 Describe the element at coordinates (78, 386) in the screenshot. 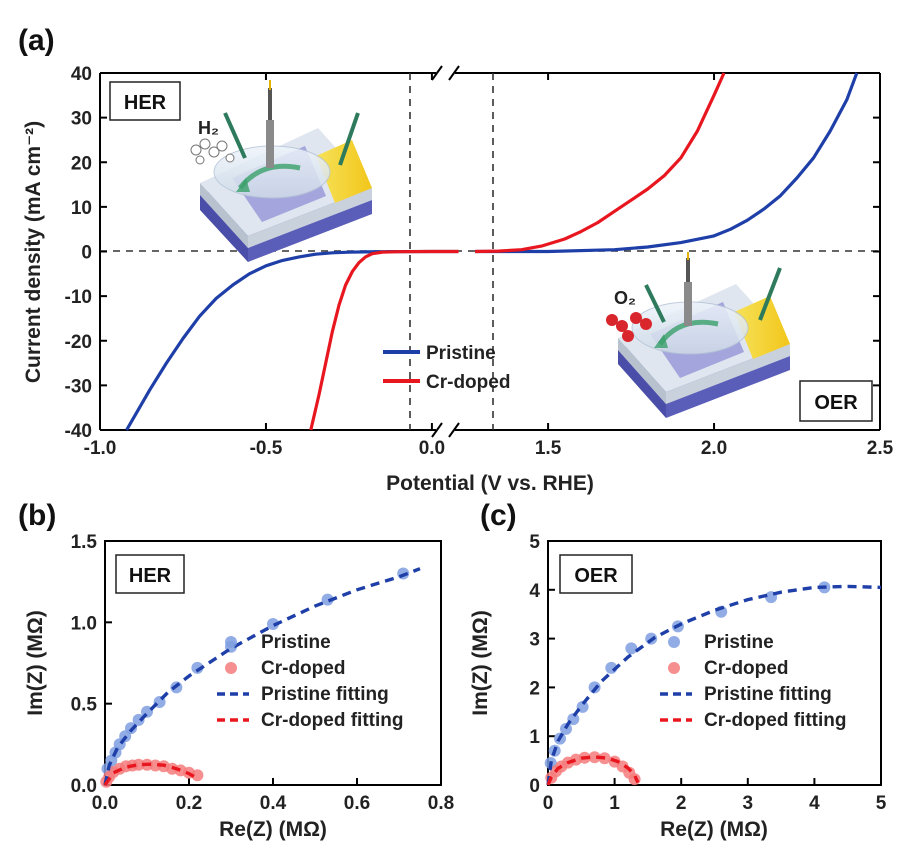

I see `panel-a-y-tick-label: -30` at that location.